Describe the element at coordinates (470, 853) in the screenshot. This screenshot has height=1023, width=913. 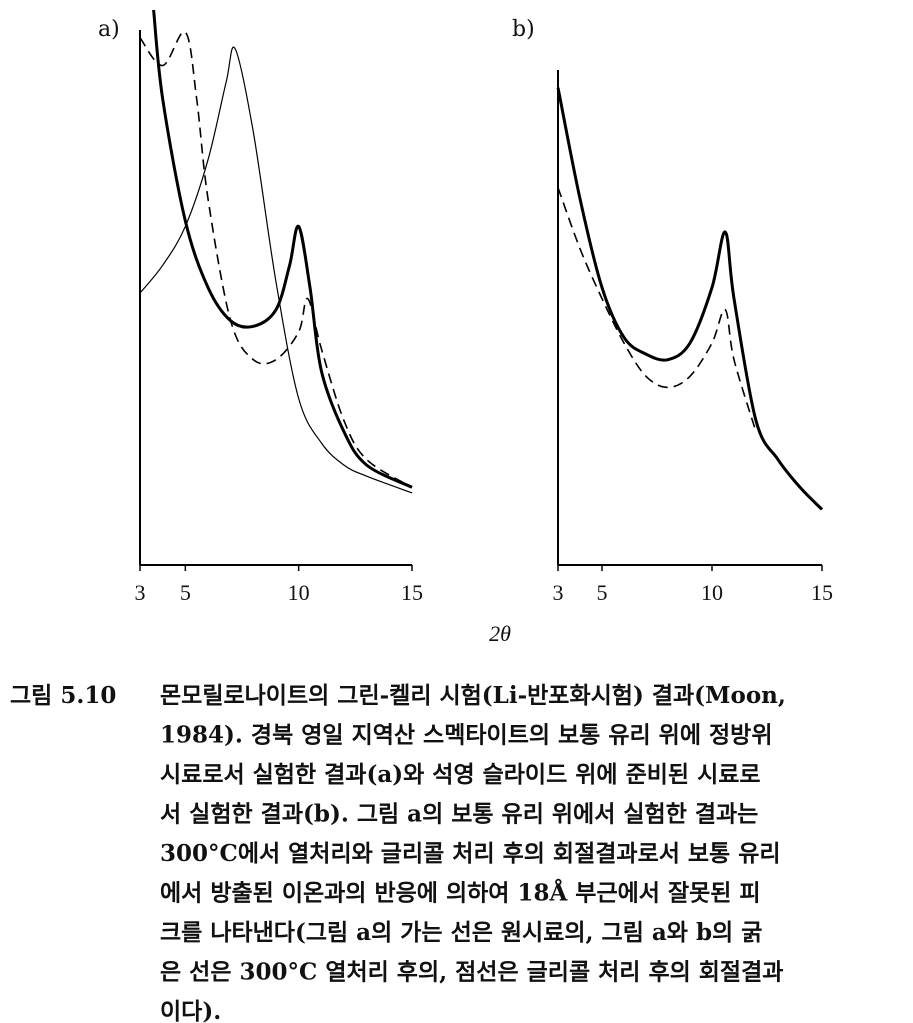
I see `caption-line: 300°C에서 열처리와 글리콜 처리 후의 회절결과로서 보통 유리` at that location.